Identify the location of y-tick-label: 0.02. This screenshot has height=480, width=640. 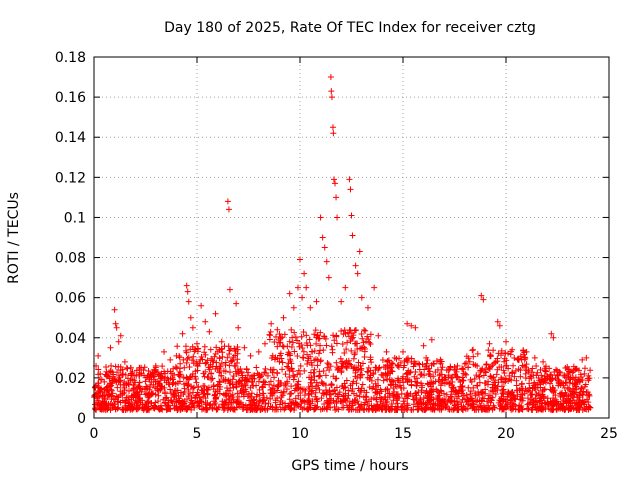
(70, 379).